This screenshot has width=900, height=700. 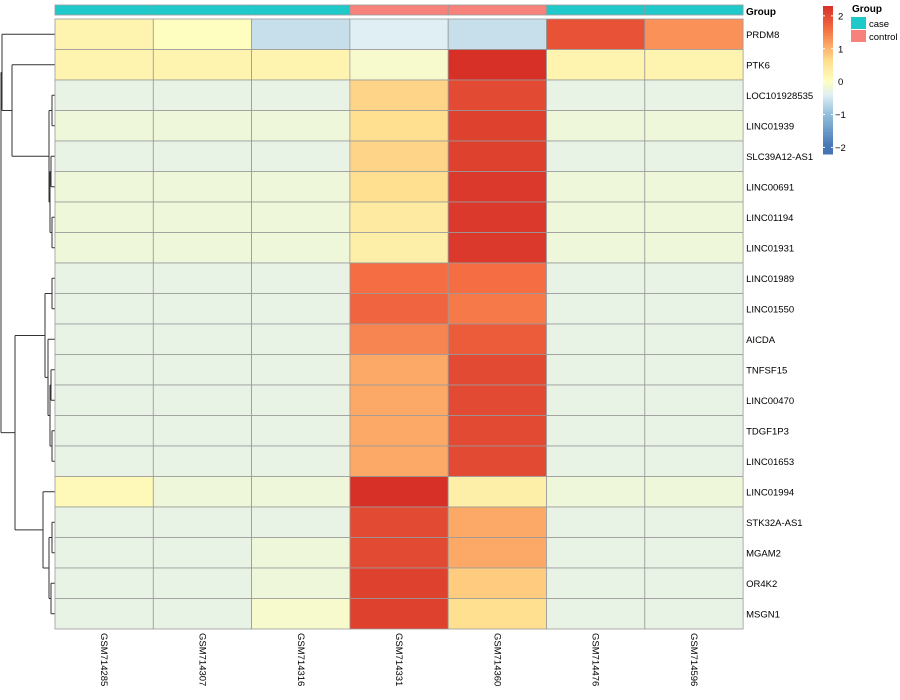 What do you see at coordinates (840, 49) in the screenshot?
I see `color-scale-tick-label: 1` at bounding box center [840, 49].